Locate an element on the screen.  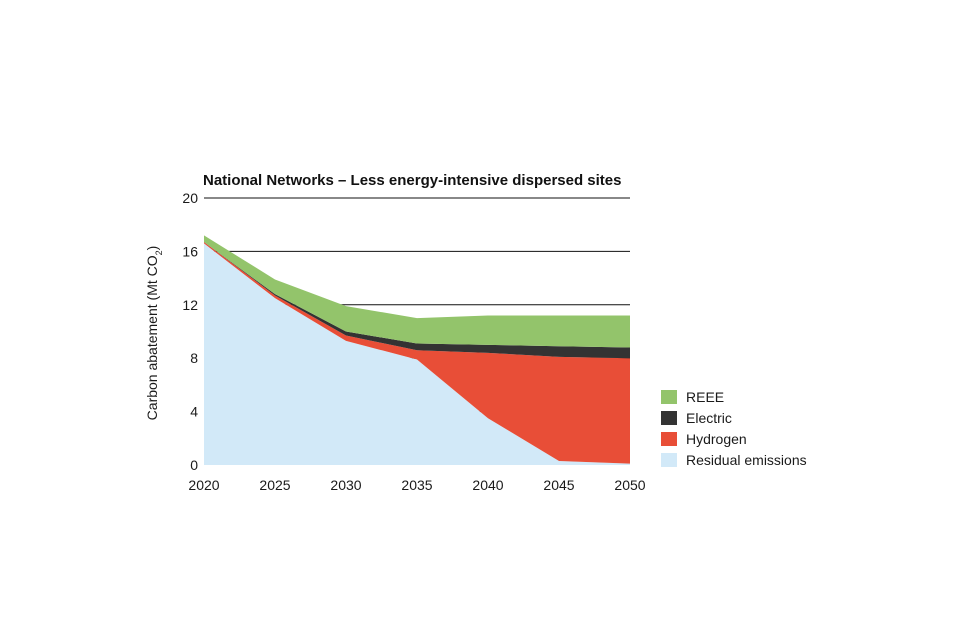
legend-swatch-reee is located at coordinates (669, 397).